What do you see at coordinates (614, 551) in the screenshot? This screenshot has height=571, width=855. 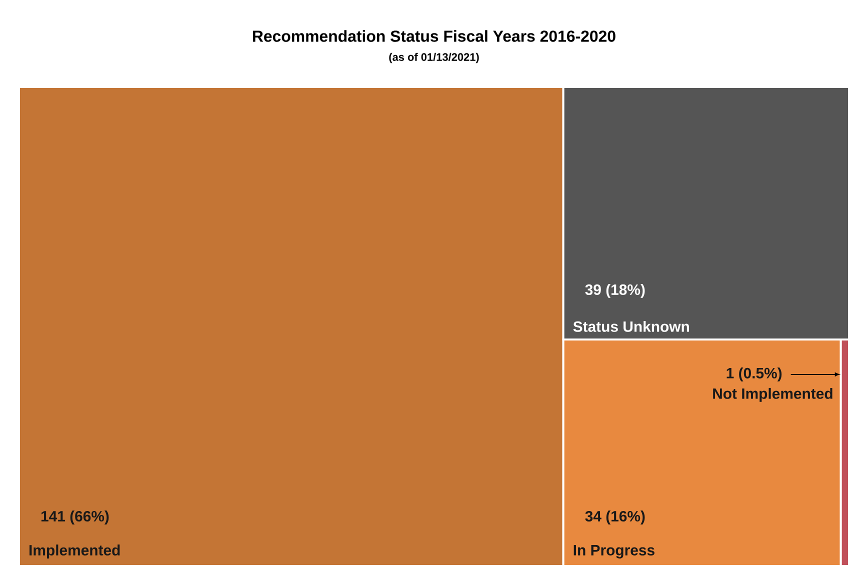 I see `category-label: In Progress` at bounding box center [614, 551].